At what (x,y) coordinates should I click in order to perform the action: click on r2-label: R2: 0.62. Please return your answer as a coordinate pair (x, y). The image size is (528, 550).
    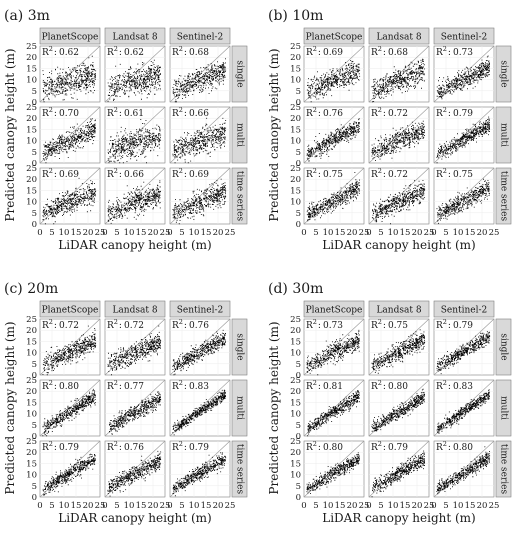
    Looking at the image, I should click on (60, 51).